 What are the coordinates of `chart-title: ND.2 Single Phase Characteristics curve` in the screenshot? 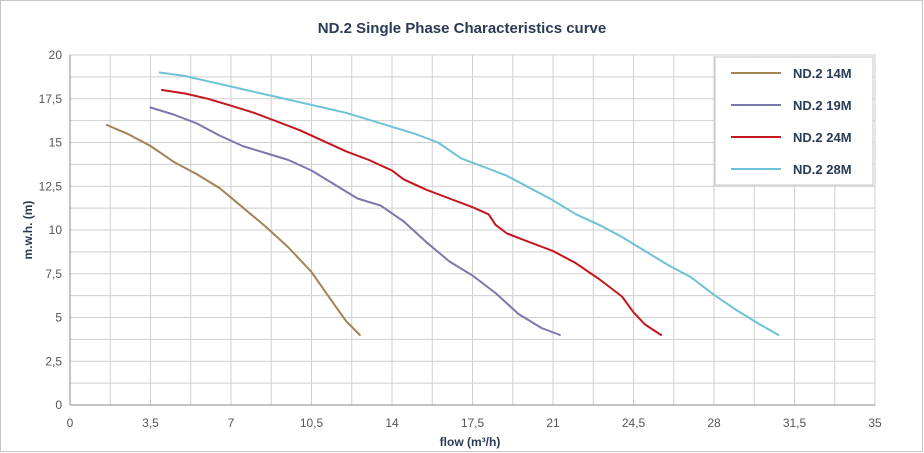 It's located at (462, 28).